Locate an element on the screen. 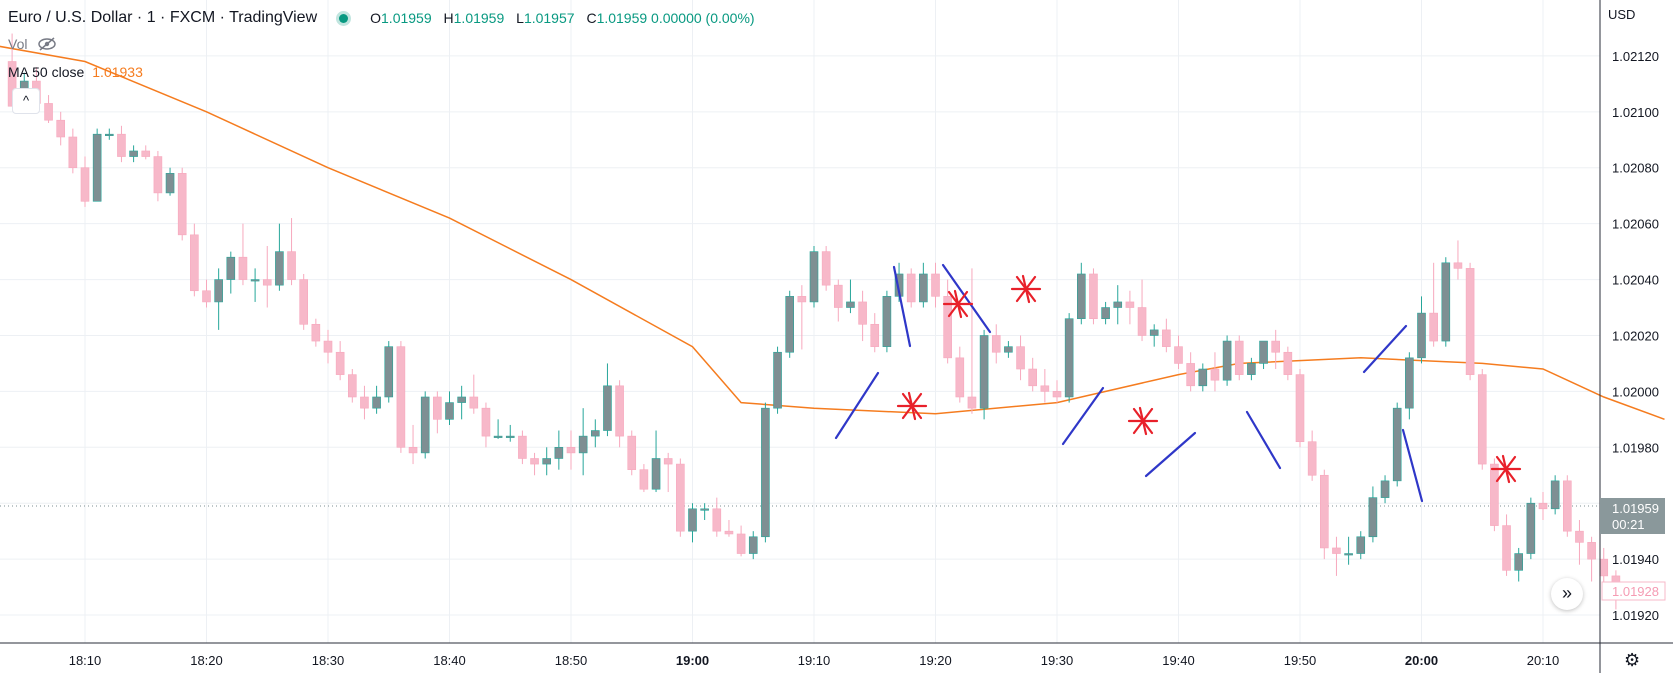  ma-label: MA 50 close is located at coordinates (46, 72).